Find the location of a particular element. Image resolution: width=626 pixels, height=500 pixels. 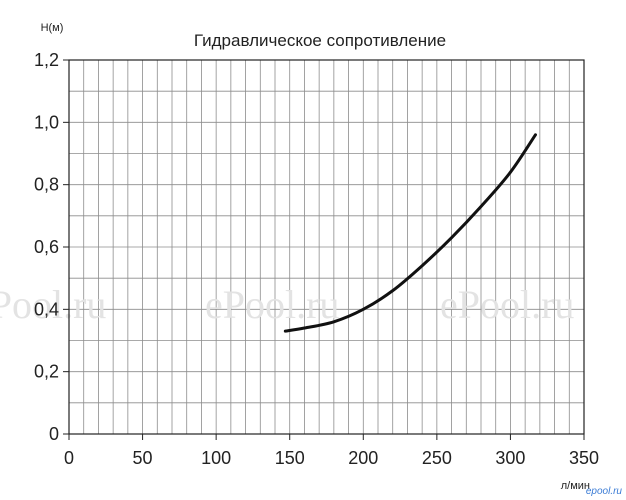

x-tick-label: 150 is located at coordinates (290, 458).